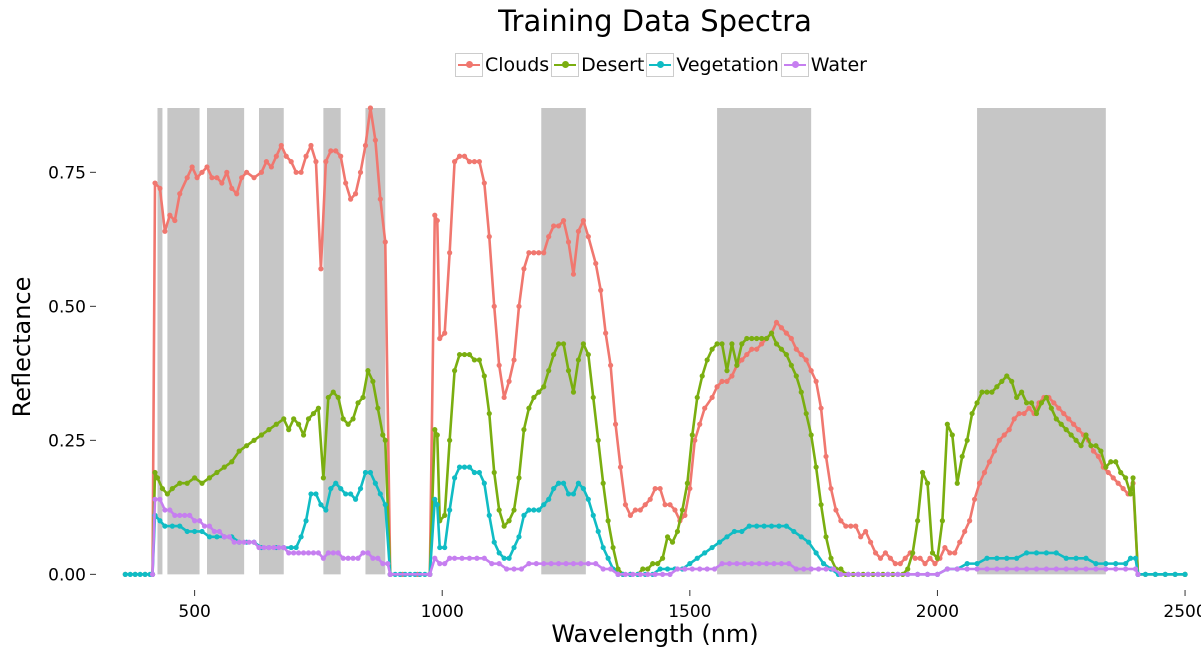  What do you see at coordinates (67, 441) in the screenshot?
I see `y-tick-label: 0.25` at bounding box center [67, 441].